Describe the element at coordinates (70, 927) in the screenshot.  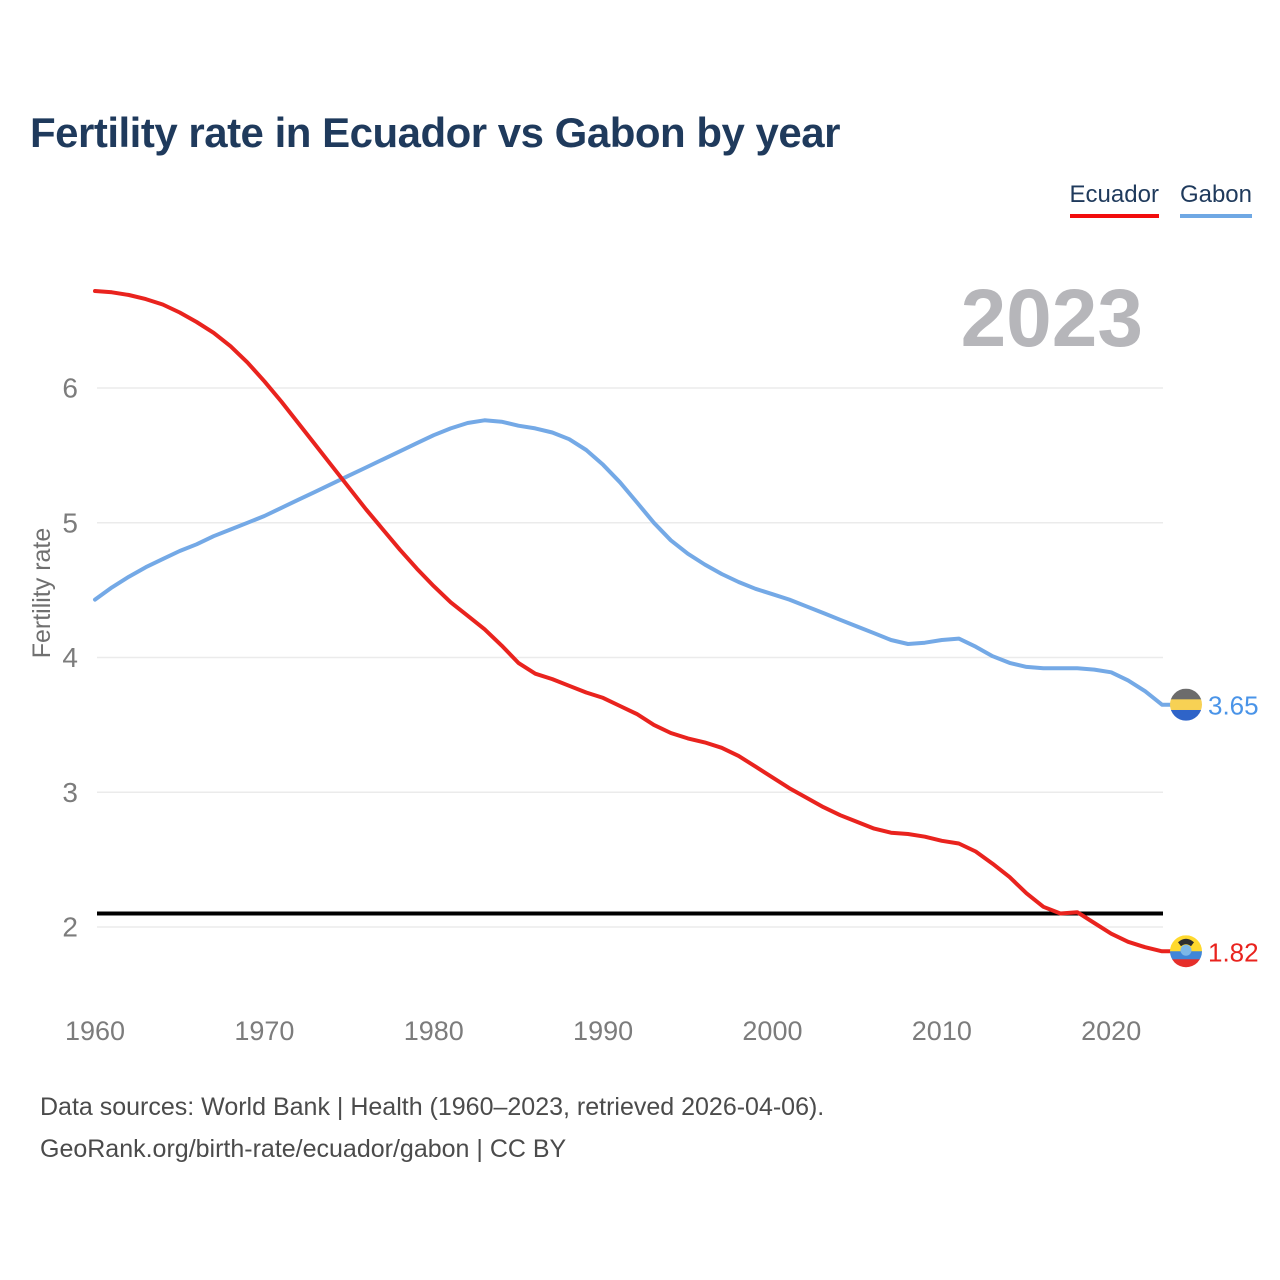
I see `y-tick-label-2: 2` at that location.